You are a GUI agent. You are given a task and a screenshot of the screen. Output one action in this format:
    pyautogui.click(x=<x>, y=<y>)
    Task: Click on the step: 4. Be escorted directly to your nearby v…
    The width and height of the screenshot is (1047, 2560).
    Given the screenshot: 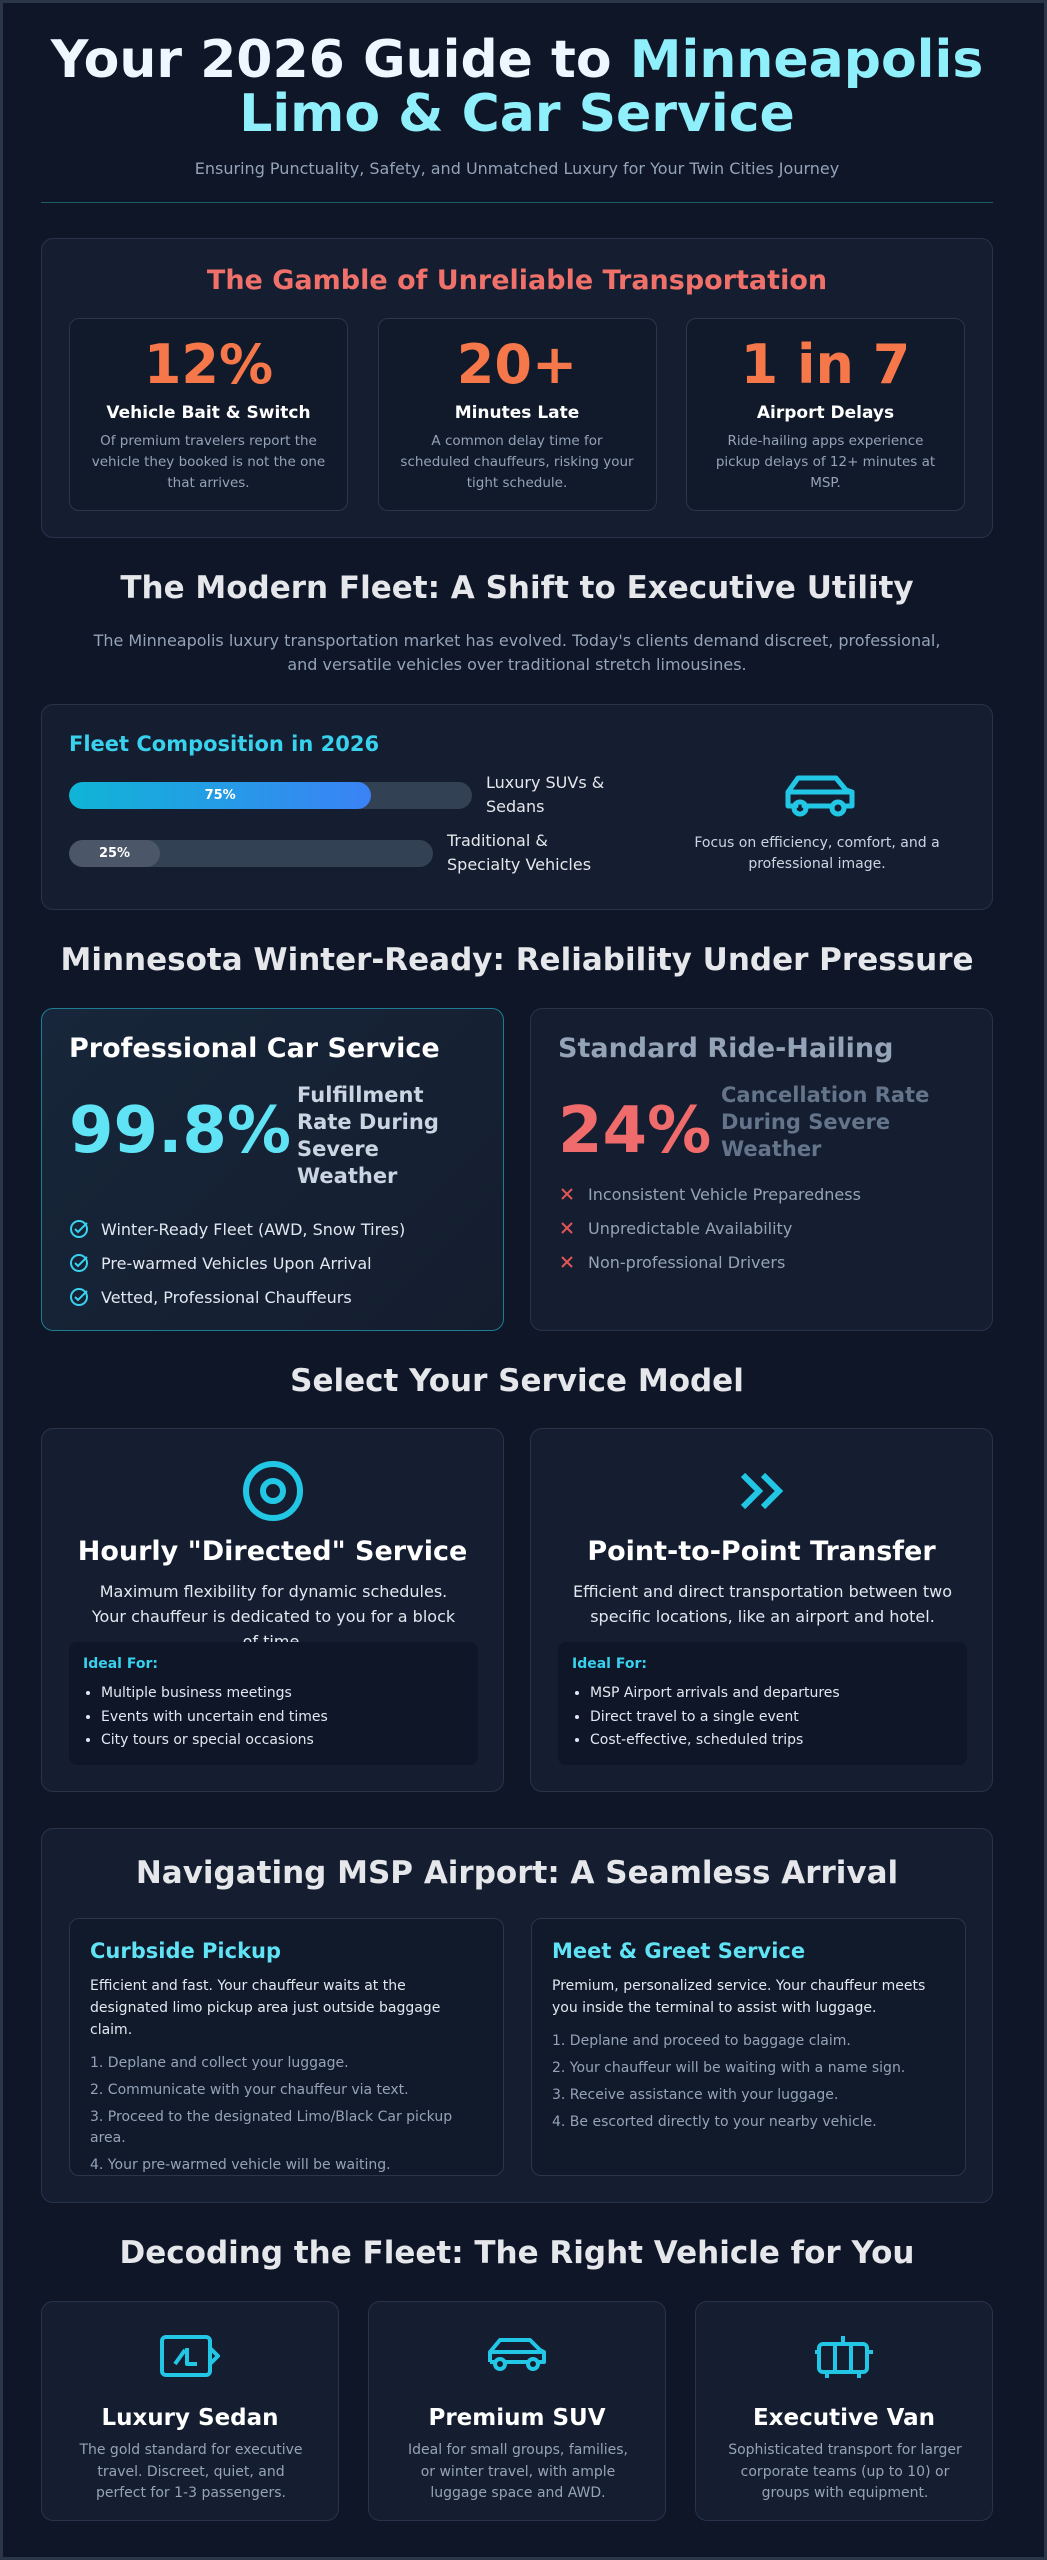 What is the action you would take?
    pyautogui.click(x=714, y=2122)
    